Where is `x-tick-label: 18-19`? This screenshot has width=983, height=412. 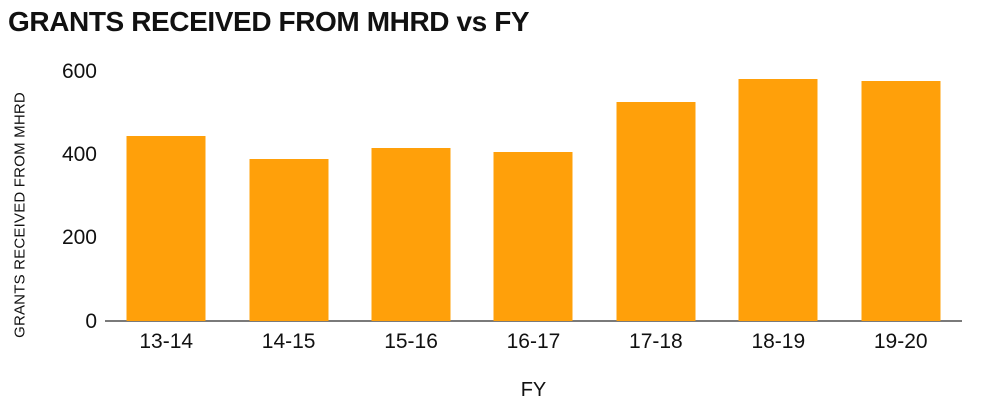
x-tick-label: 18-19 is located at coordinates (778, 341).